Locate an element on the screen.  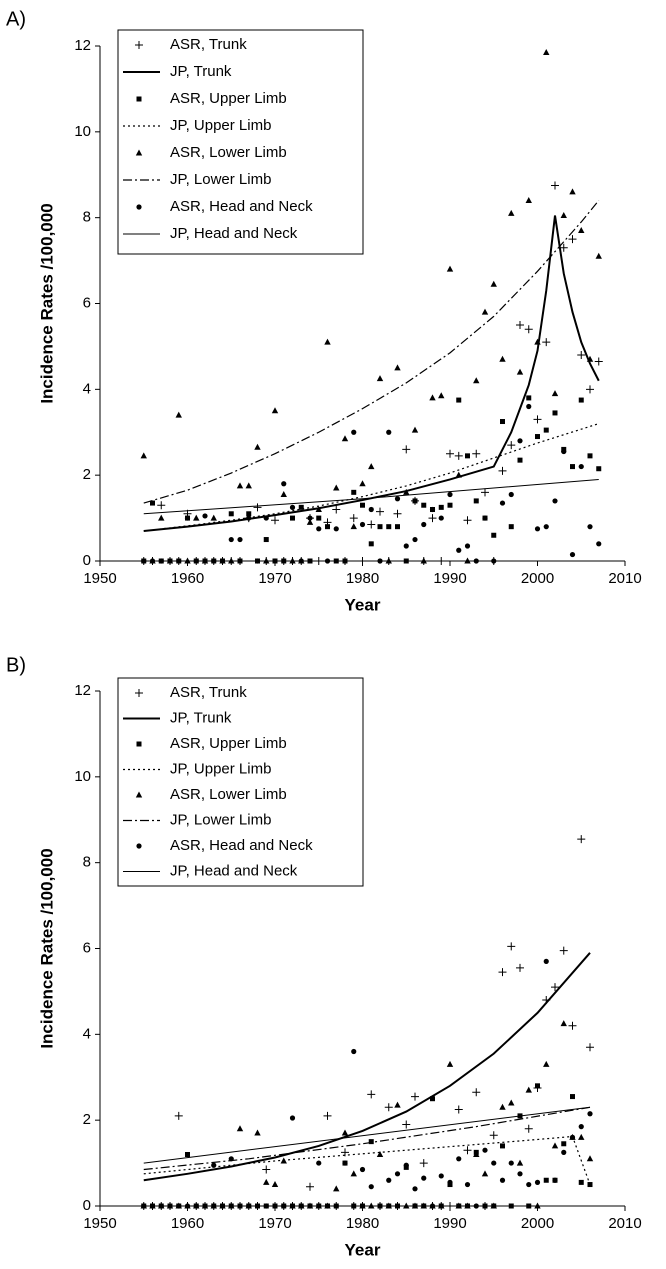
legend-label: ASR, Trunk is located at coordinates (208, 692).